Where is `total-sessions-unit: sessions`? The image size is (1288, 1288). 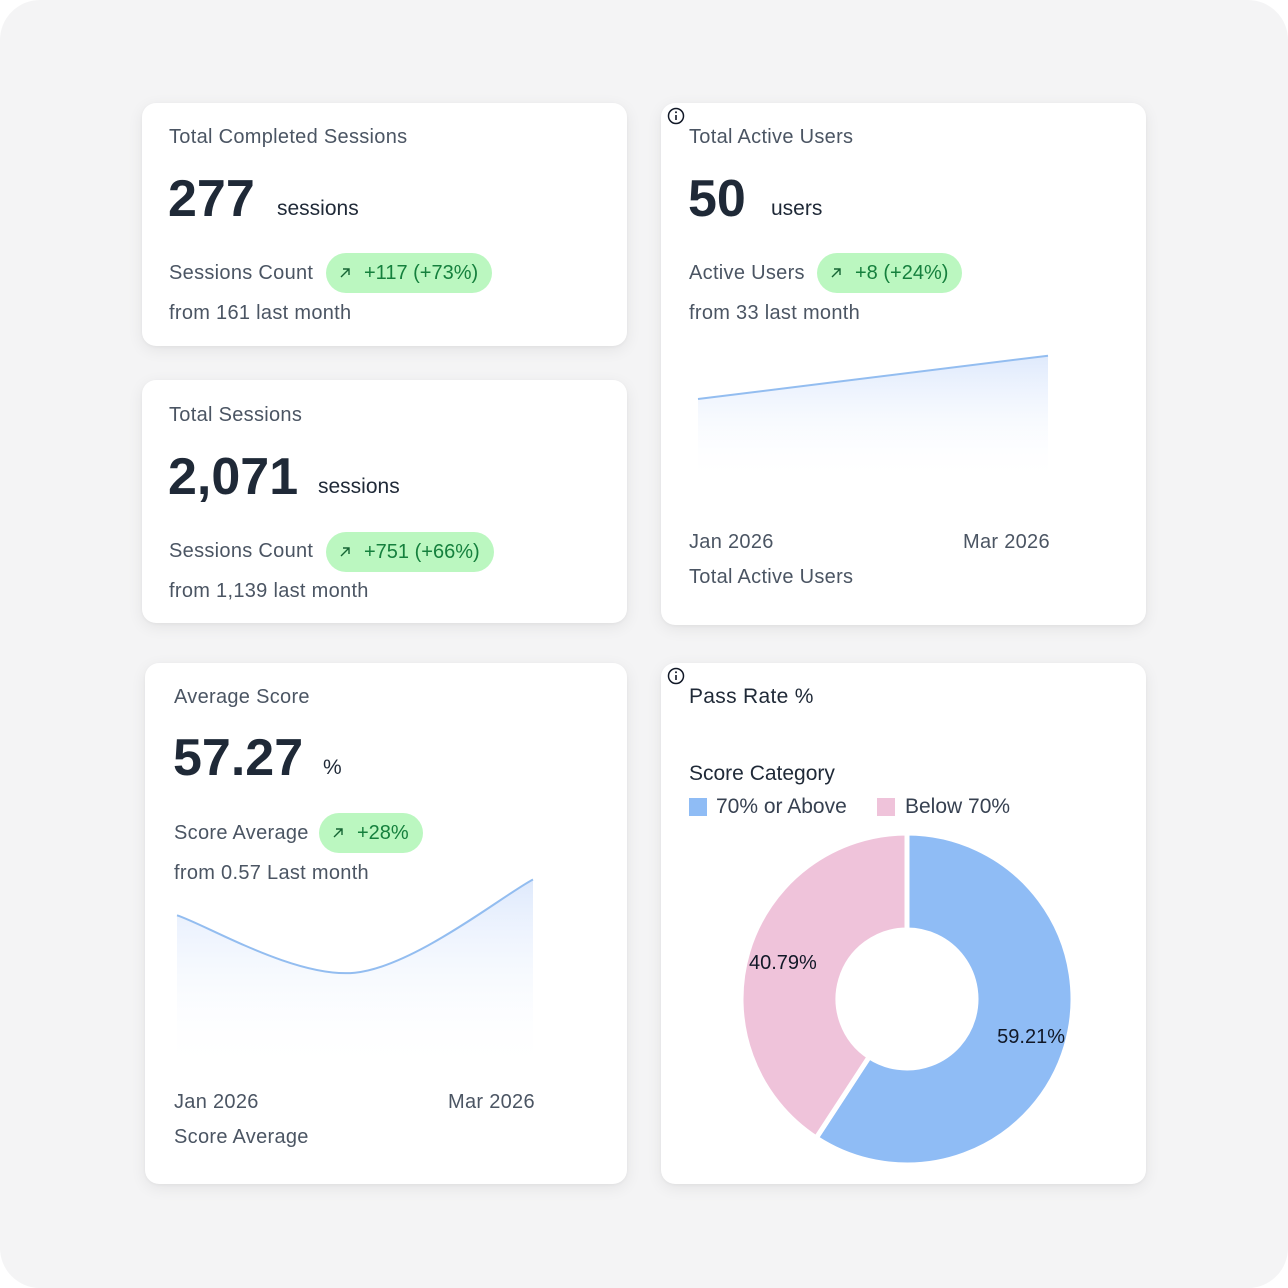
total-sessions-unit: sessions is located at coordinates (359, 486).